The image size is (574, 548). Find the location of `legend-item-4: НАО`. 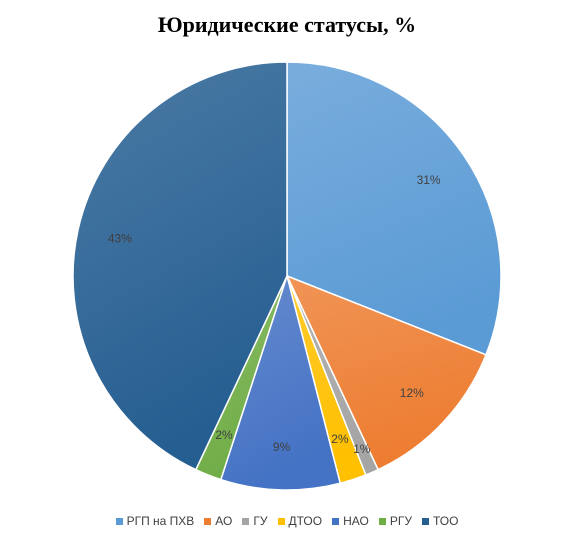

legend-item-4: НАО is located at coordinates (350, 521).